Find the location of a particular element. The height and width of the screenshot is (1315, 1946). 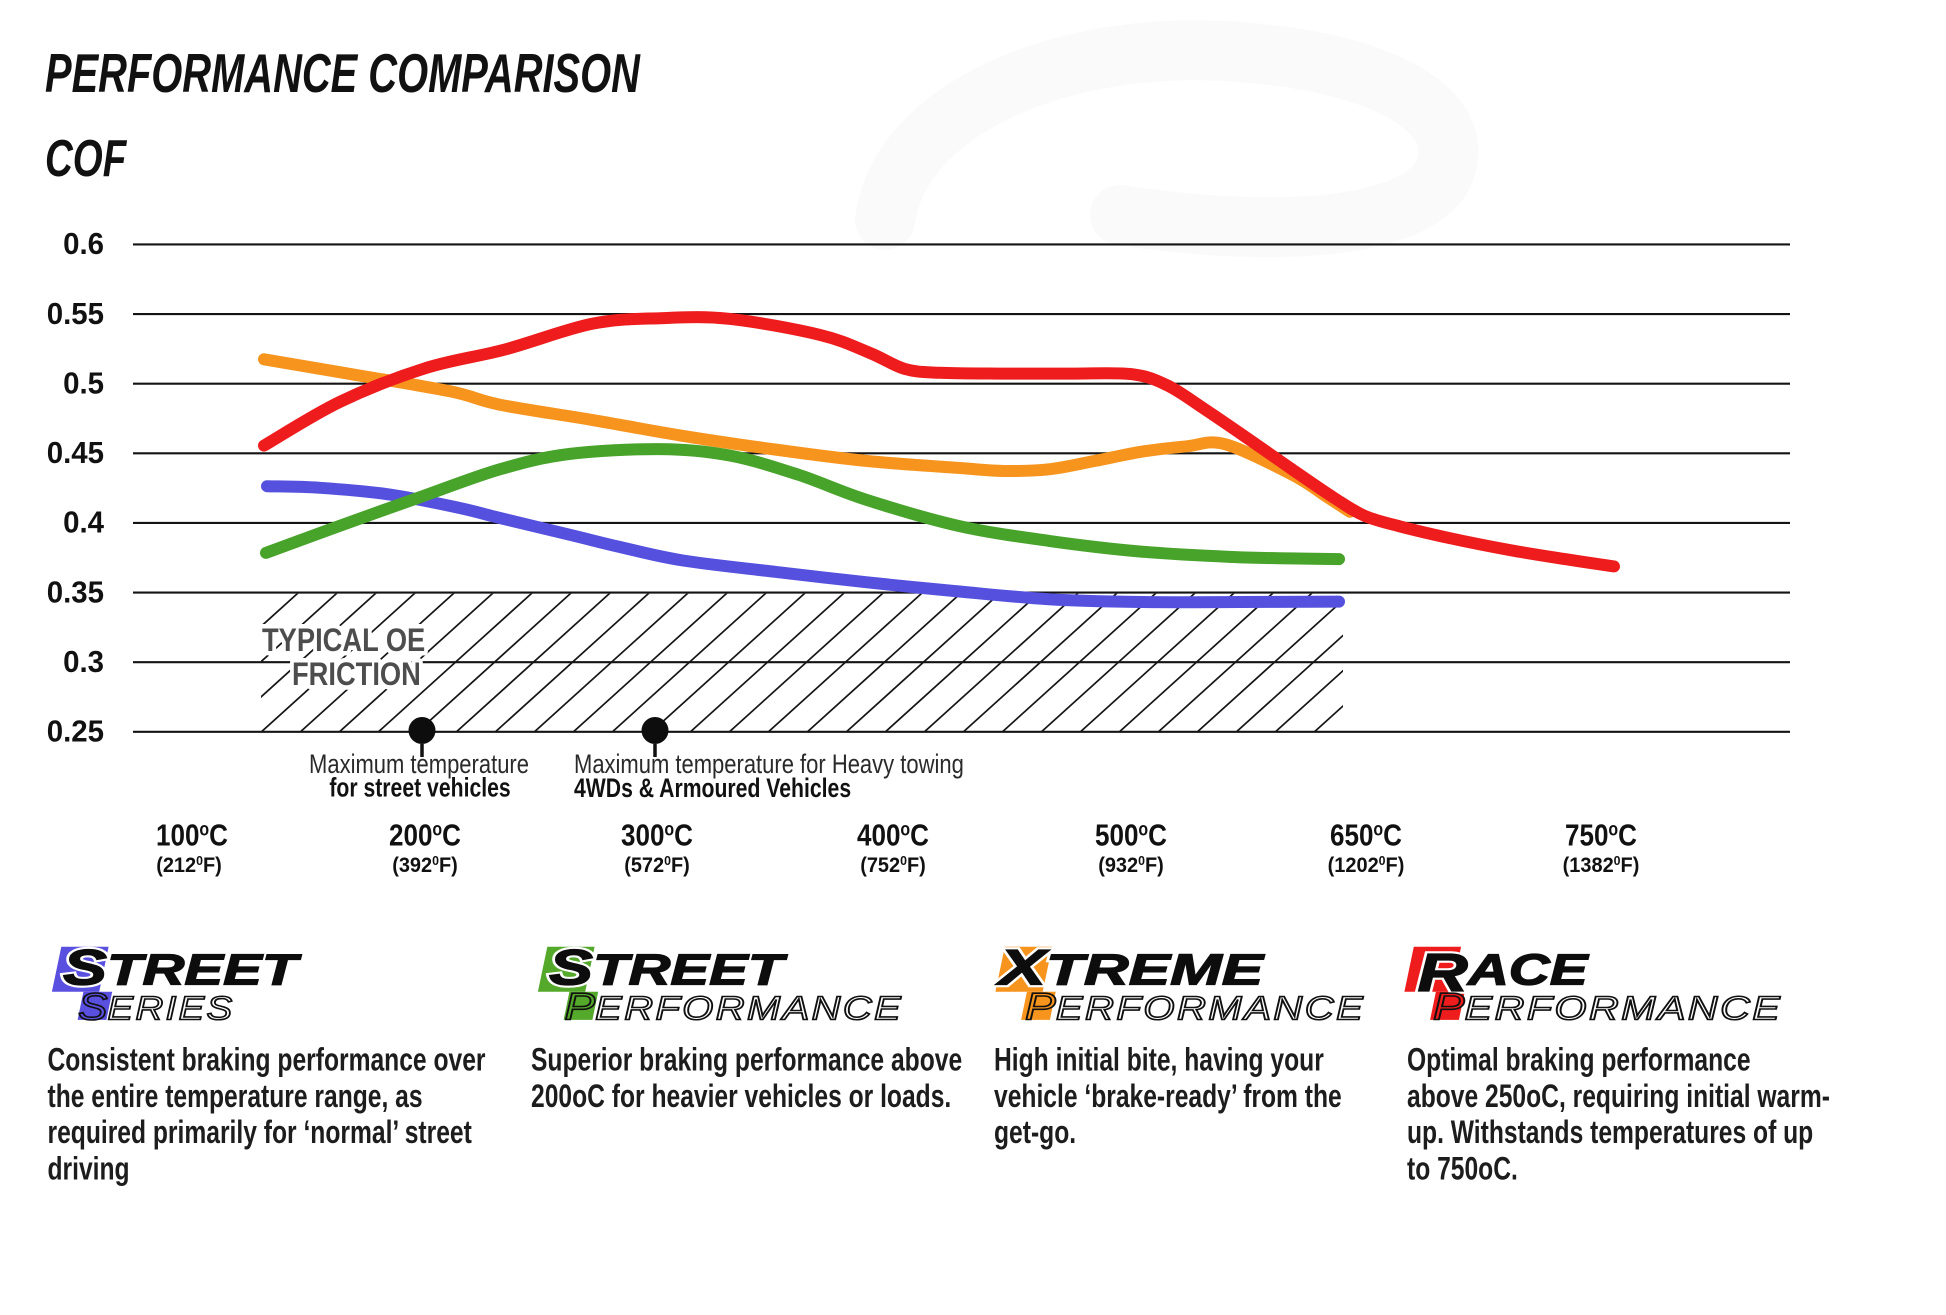

svg-text: COF is located at coordinates (86, 158).